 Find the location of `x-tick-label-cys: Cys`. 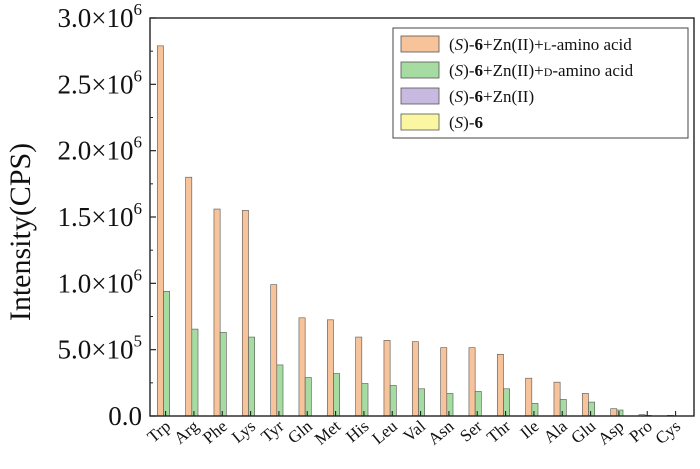

x-tick-label-cys: Cys is located at coordinates (668, 433).